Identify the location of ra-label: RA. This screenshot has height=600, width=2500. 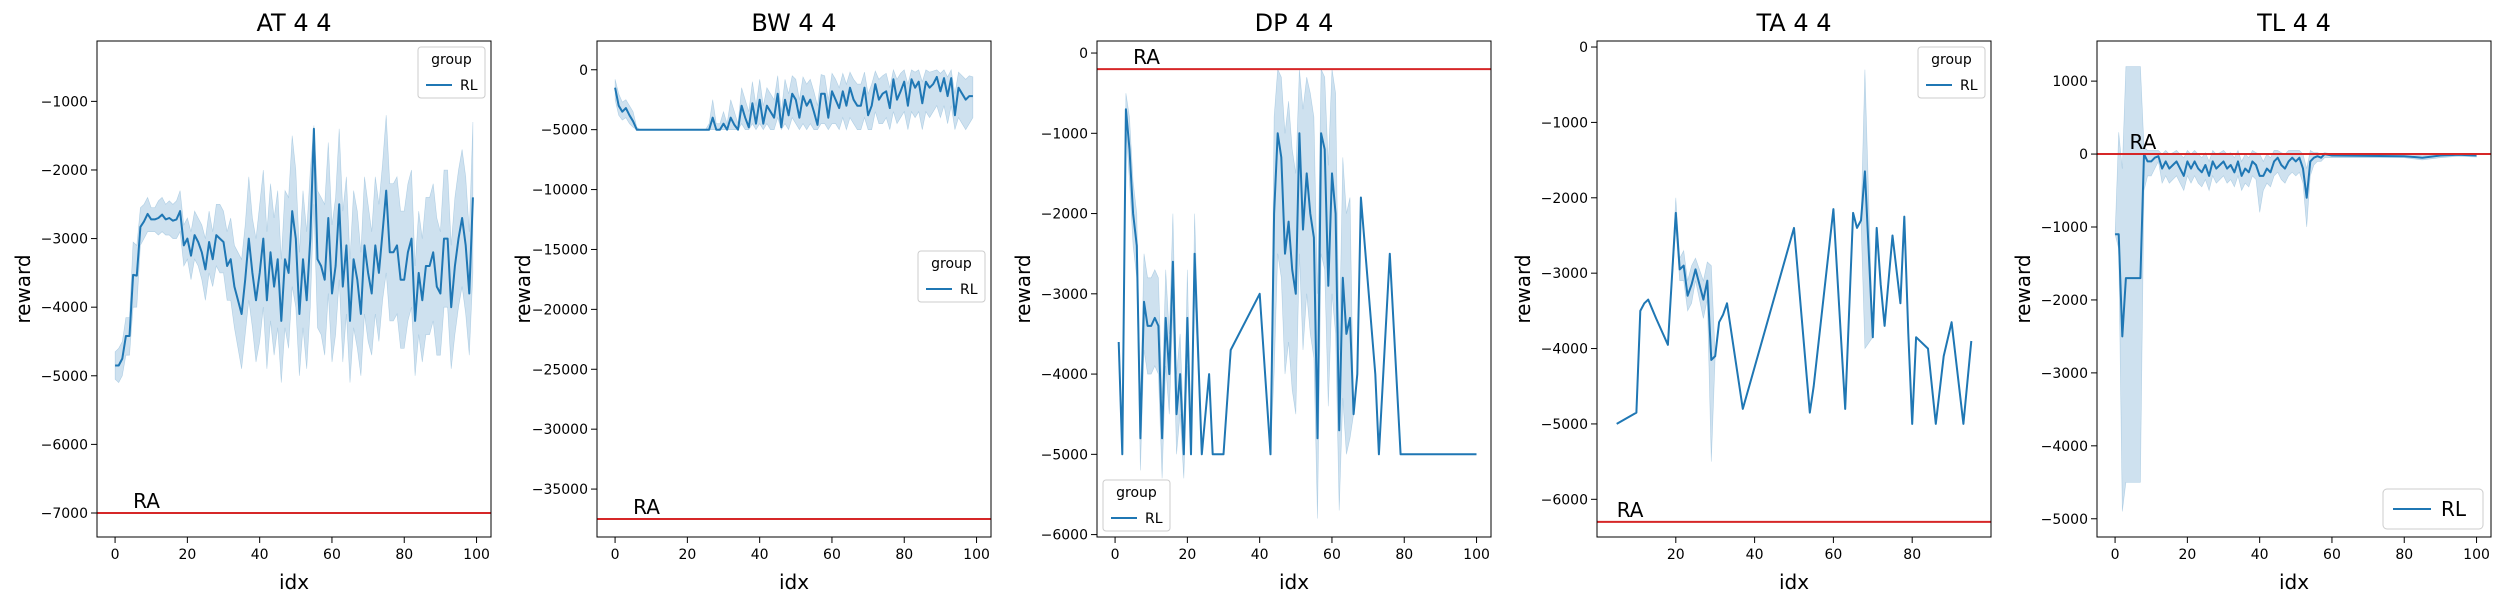
(646, 507).